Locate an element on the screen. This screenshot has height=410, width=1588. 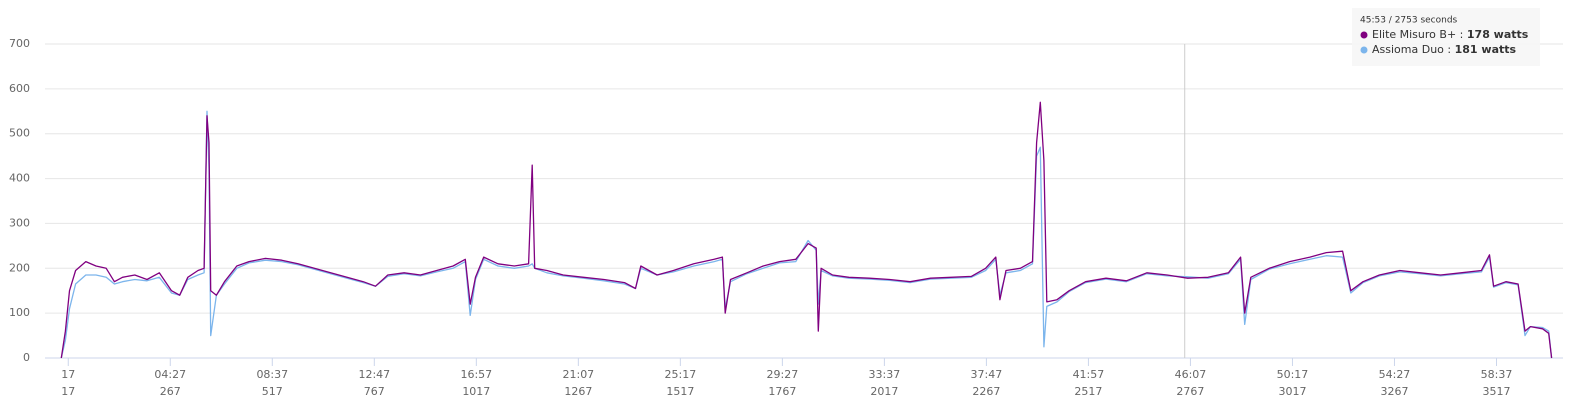
x-tick-label: 58:37 is located at coordinates (1497, 374).